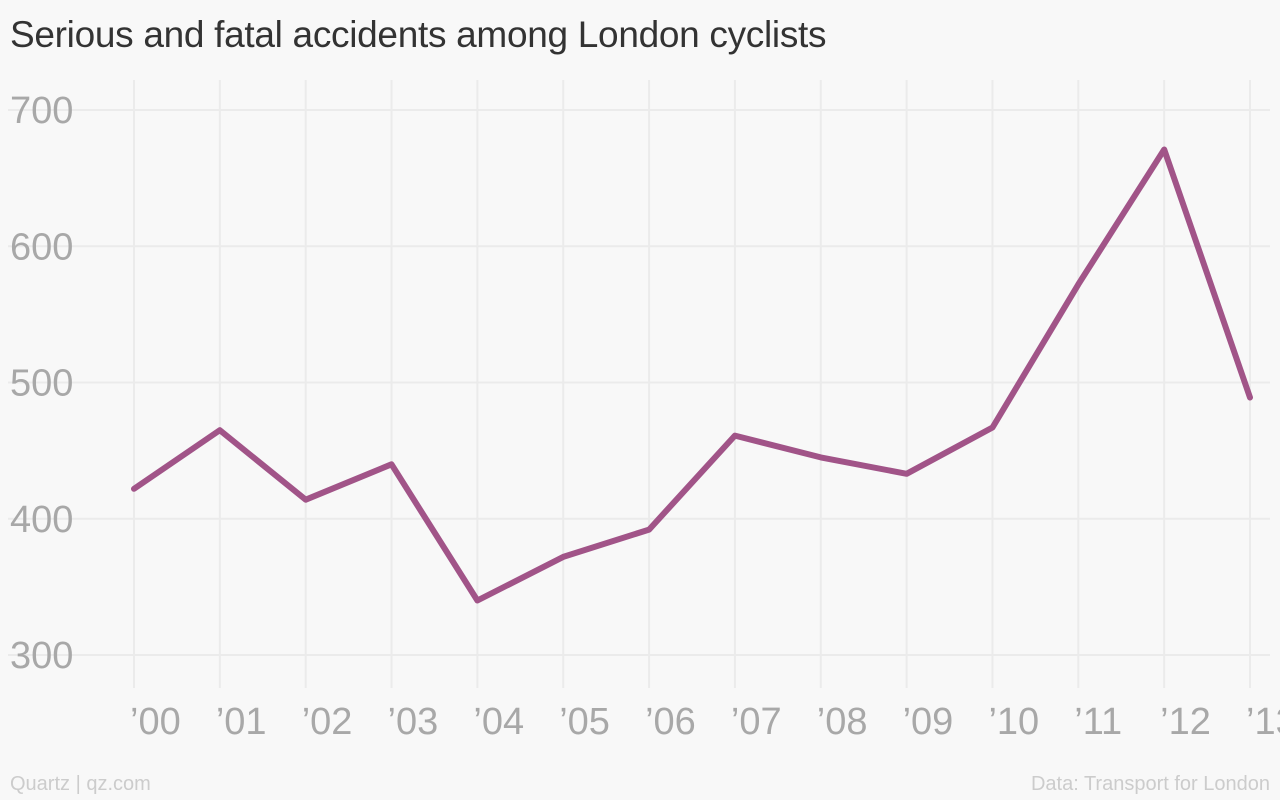 This screenshot has width=1280, height=800. Describe the element at coordinates (327, 722) in the screenshot. I see `x-tick-label-2: ’02` at that location.